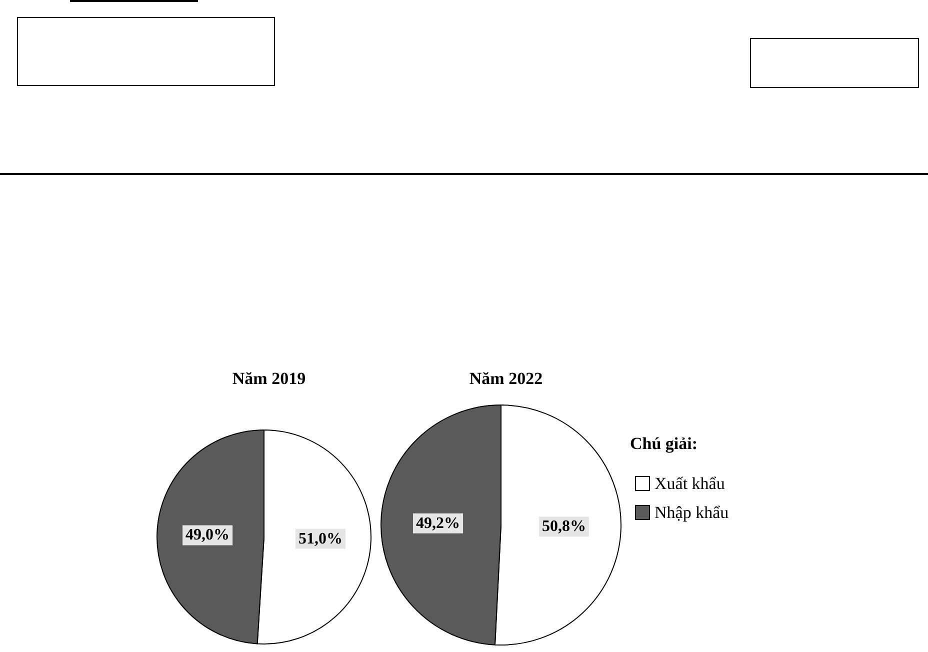  Describe the element at coordinates (269, 378) in the screenshot. I see `slice-label: Năm 2019` at that location.